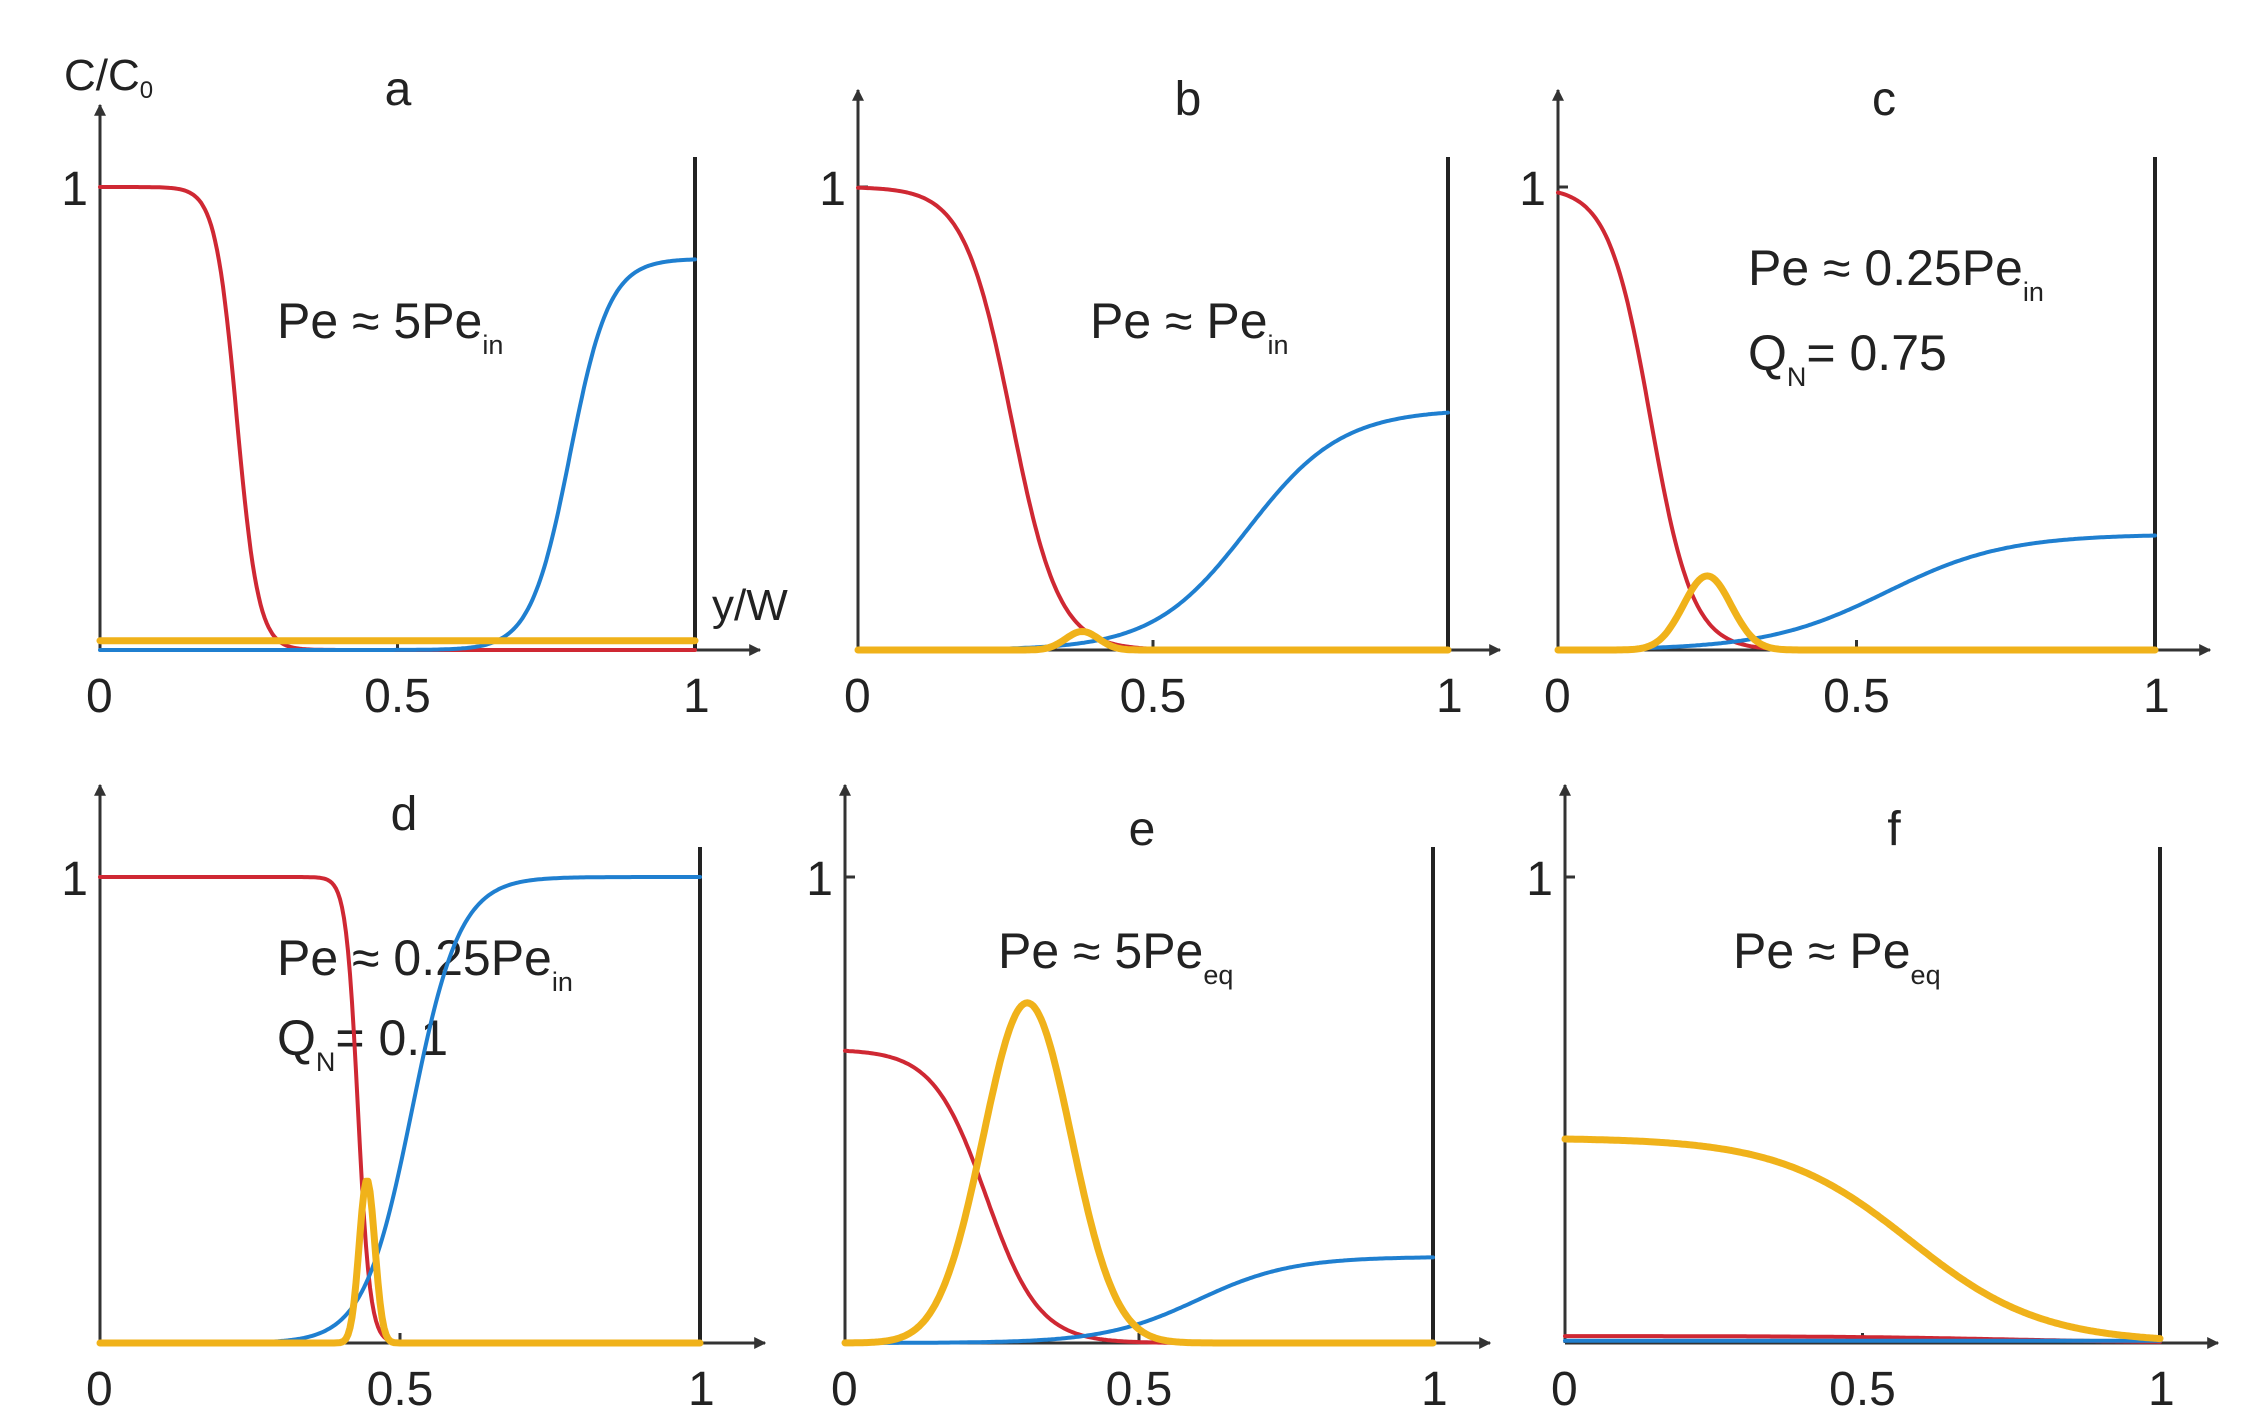 The image size is (2248, 1424). I want to click on x-axis-label: y/W, so click(750, 605).